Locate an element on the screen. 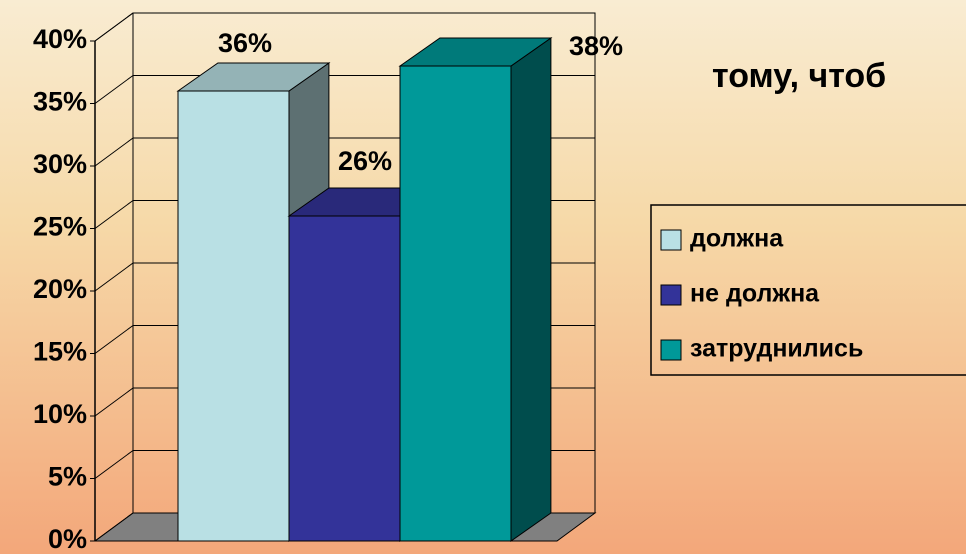  chart-title: тому, чтоб is located at coordinates (799, 76).